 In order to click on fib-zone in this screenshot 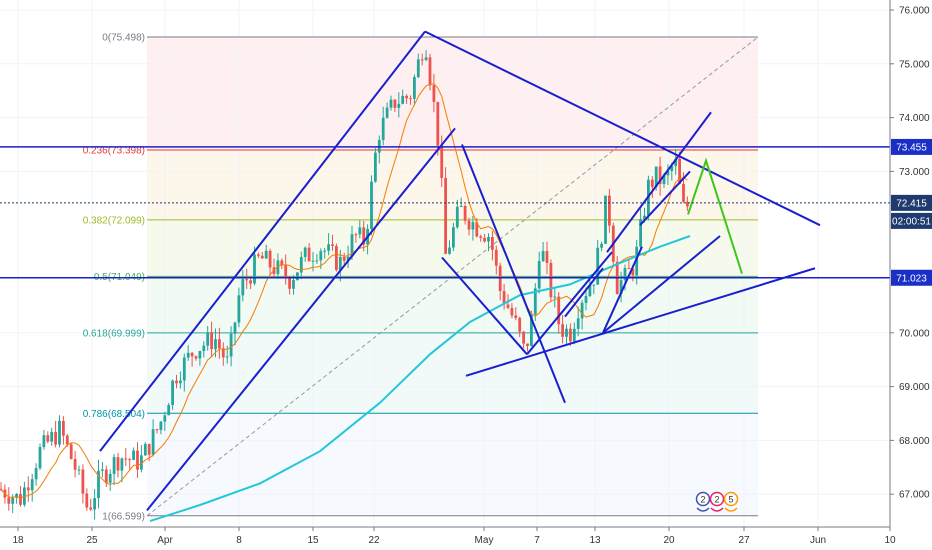, I will do `click(452, 464)`.